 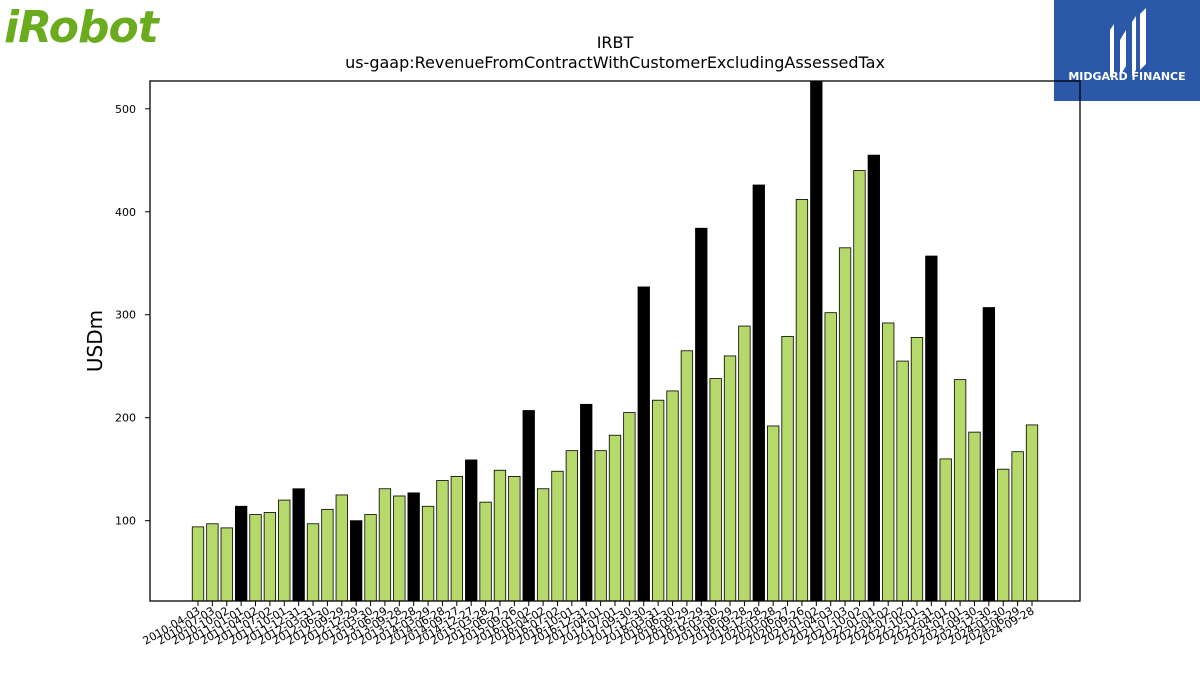 I want to click on y-ticks-group: 100 200 300 400 500, so click(x=132, y=315).